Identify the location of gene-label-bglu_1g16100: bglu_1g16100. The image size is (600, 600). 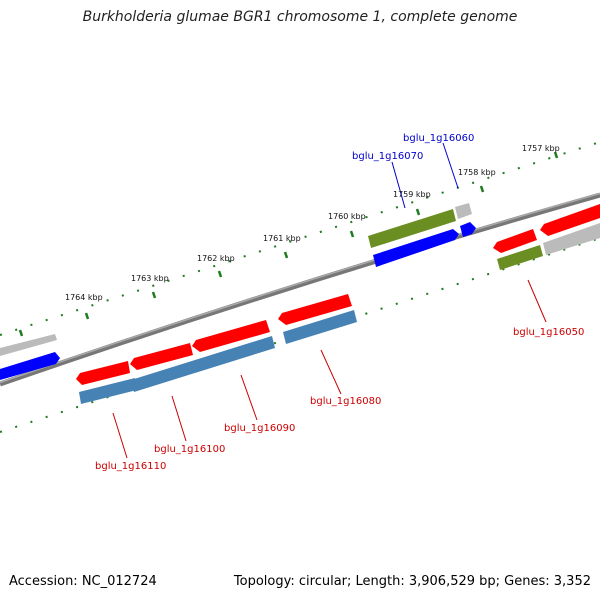
(189, 449).